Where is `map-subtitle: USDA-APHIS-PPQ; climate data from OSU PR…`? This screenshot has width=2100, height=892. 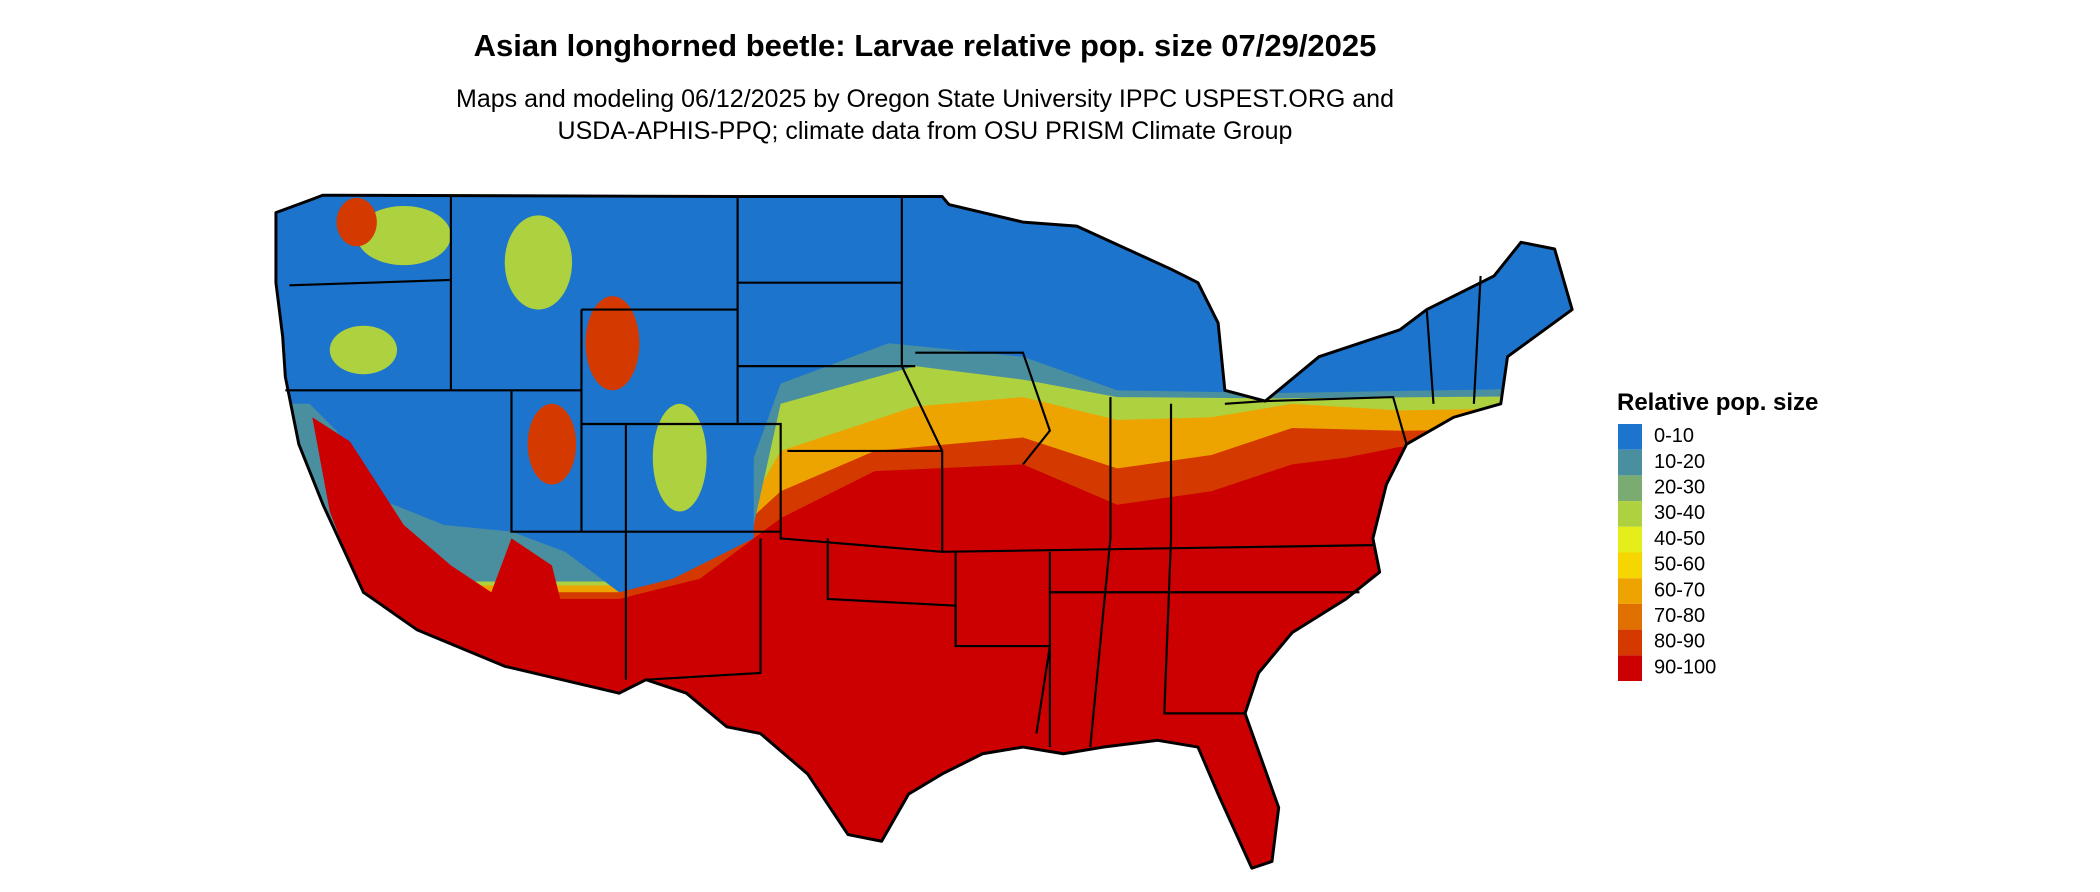
map-subtitle: USDA-APHIS-PPQ; climate data from OSU PR… is located at coordinates (925, 131).